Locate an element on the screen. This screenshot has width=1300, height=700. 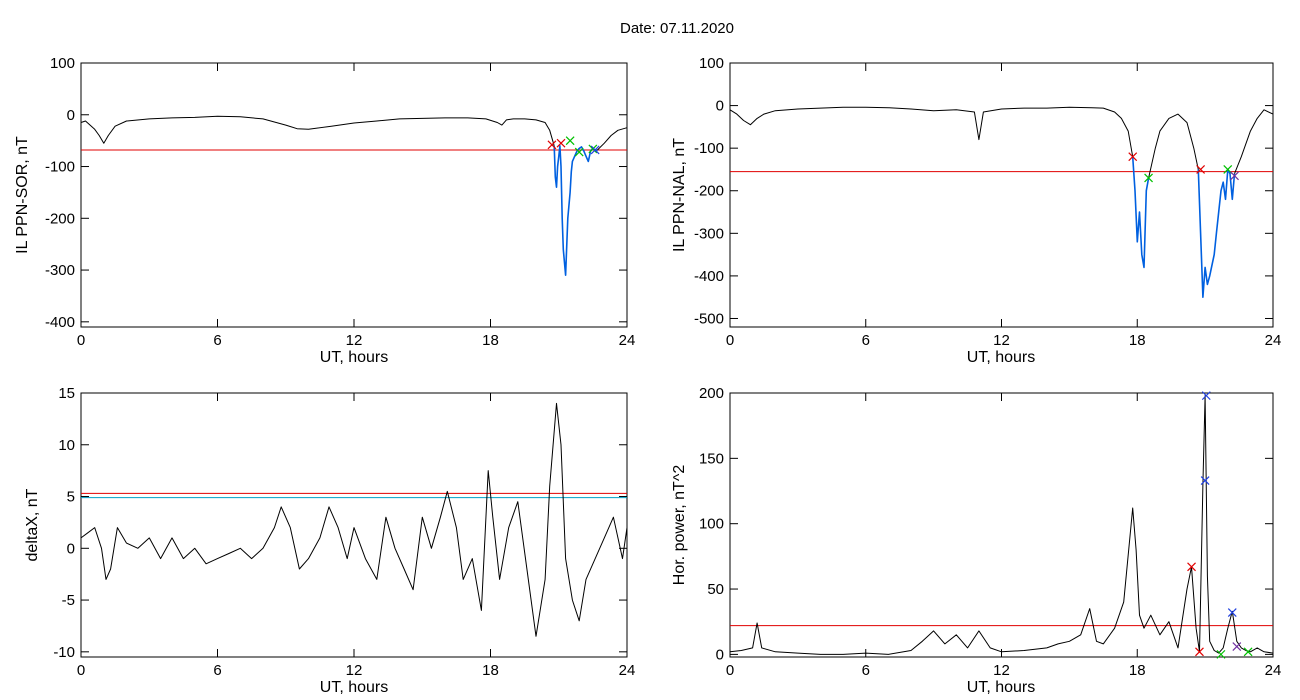
figure-title: Date: 07.11.2020 is located at coordinates (677, 28).